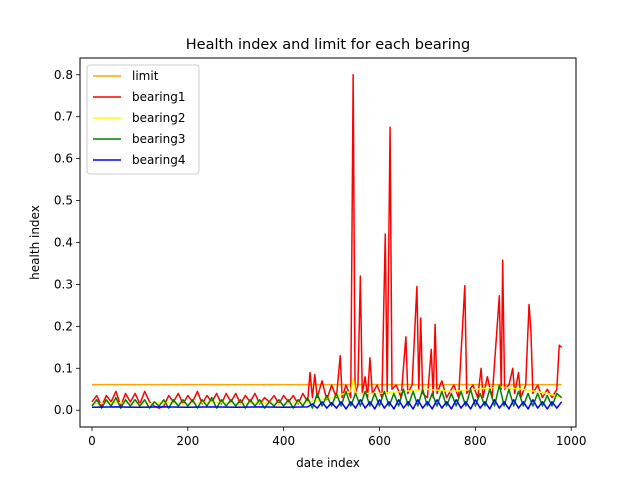 This screenshot has height=480, width=640. Describe the element at coordinates (145, 76) in the screenshot. I see `legend-label-limit: limit` at that location.